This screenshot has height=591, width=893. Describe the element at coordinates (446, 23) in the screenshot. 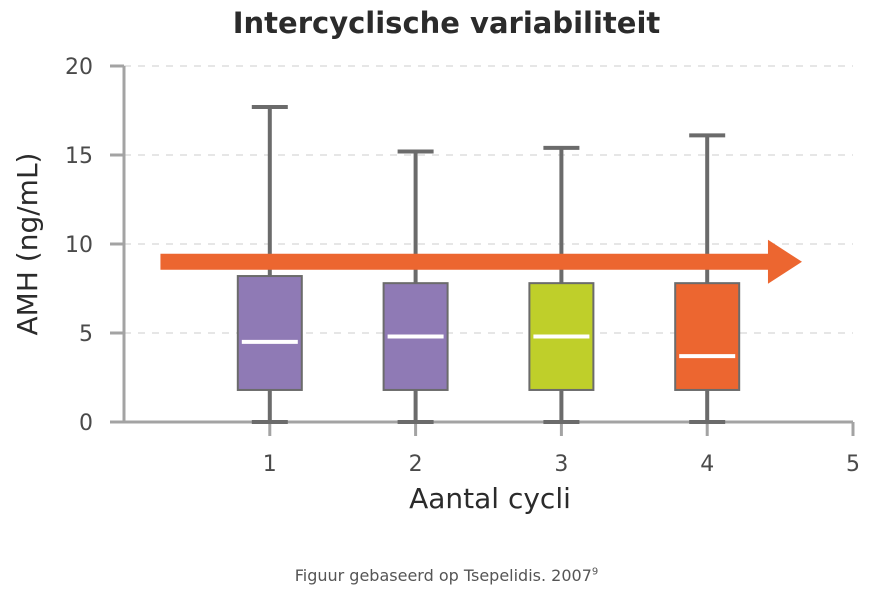

I see `chart-title: Intercyclische variabiliteit` at that location.